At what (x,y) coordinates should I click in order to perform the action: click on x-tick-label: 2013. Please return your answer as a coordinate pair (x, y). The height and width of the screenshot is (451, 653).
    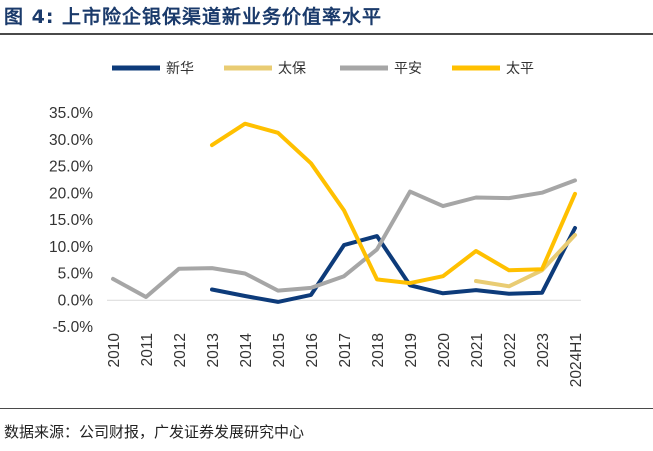
    Looking at the image, I should click on (213, 350).